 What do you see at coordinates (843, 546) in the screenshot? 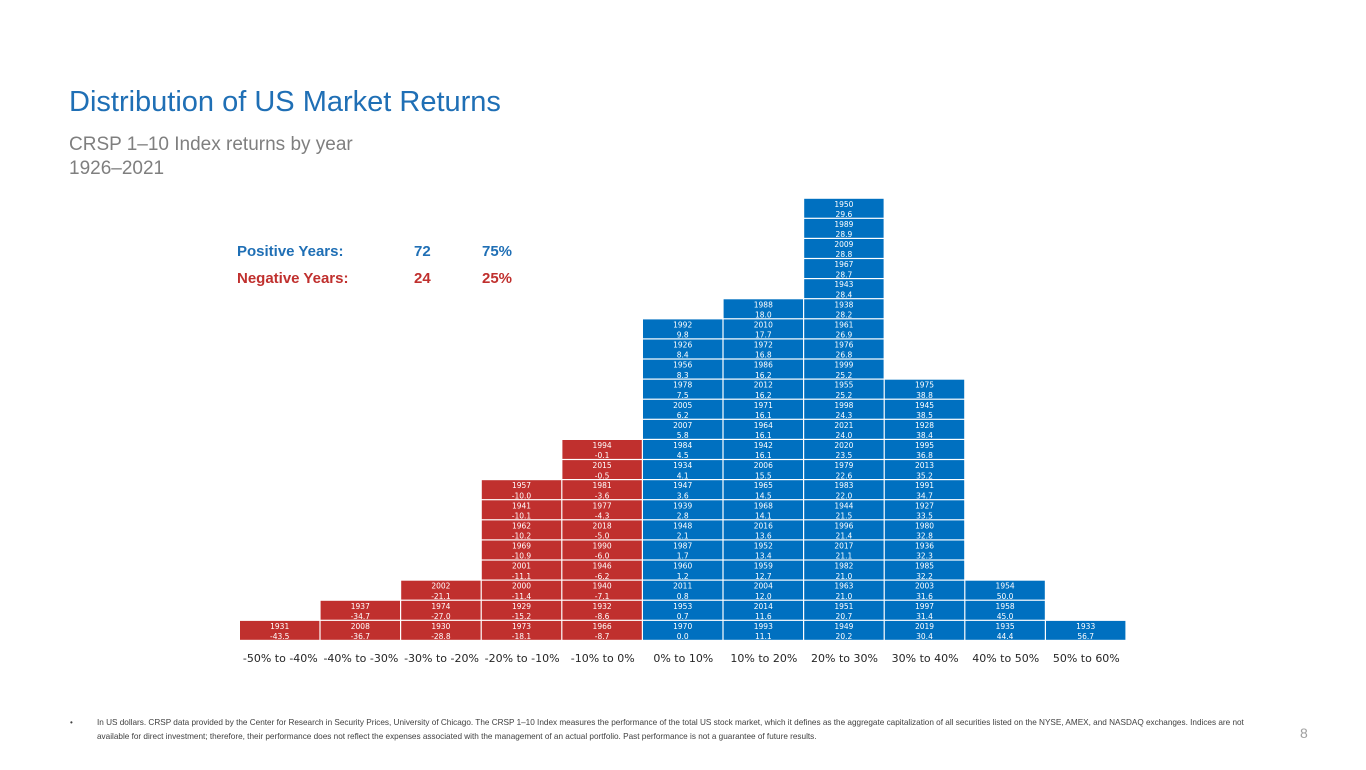
I see `cell-year-label: 2017` at bounding box center [843, 546].